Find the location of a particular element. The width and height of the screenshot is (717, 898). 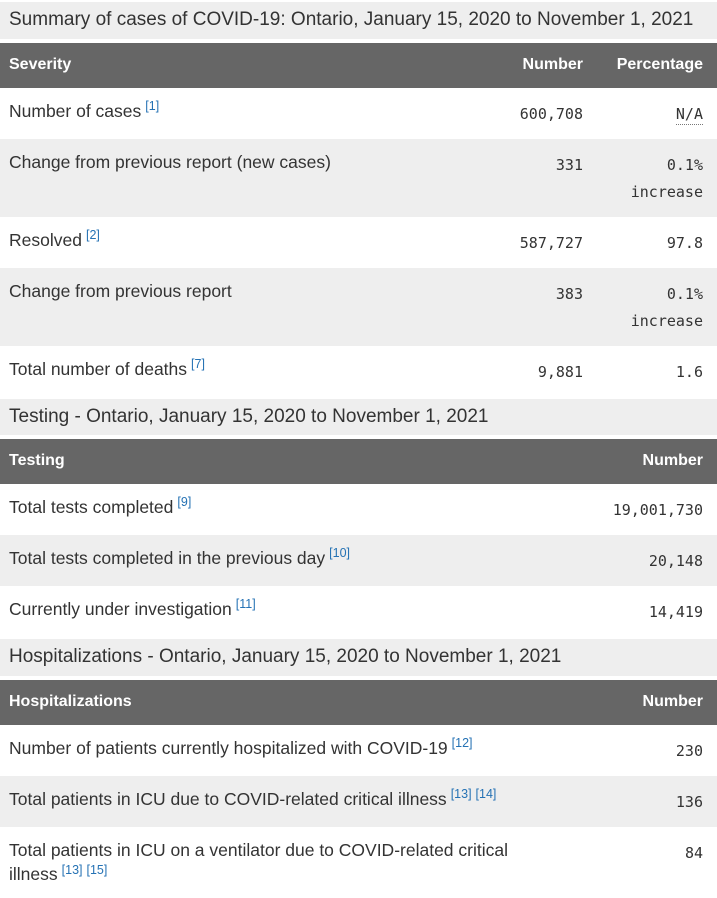

footnote-reference: [14] is located at coordinates (486, 794).